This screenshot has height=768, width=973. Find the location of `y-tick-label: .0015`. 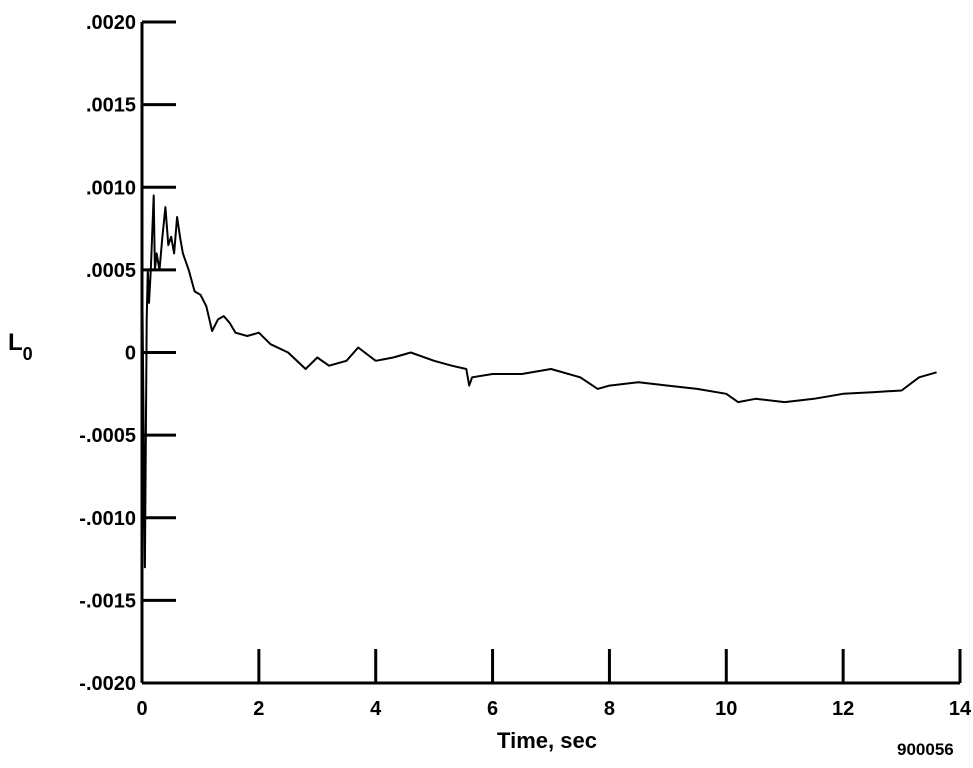

y-tick-label: .0015 is located at coordinates (111, 106).